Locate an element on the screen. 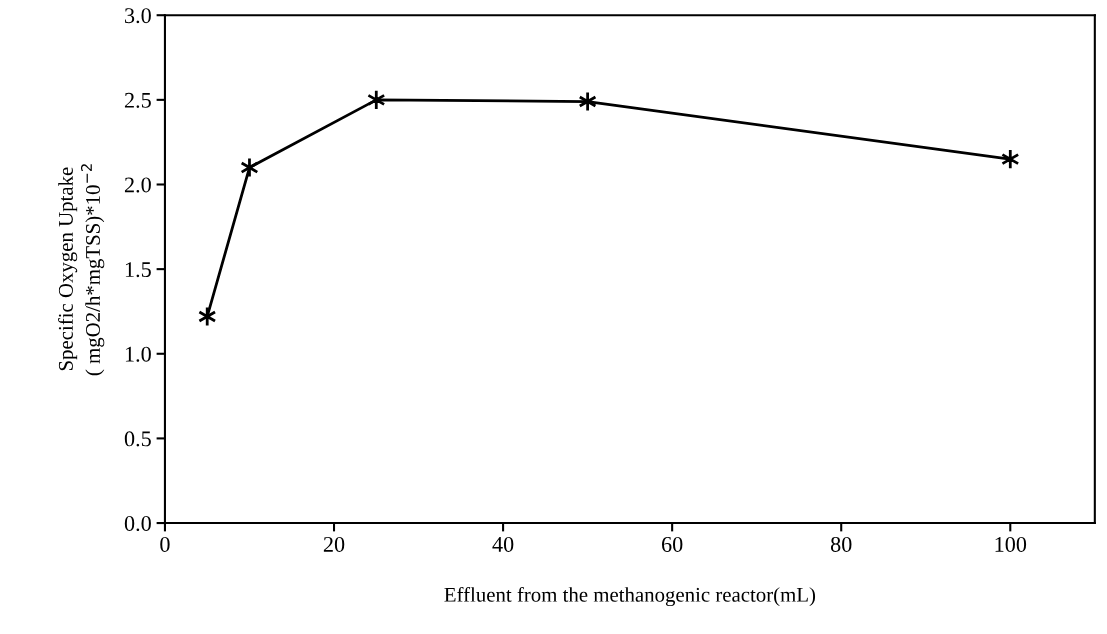  y-tick-label: 2.0 is located at coordinates (137, 185).